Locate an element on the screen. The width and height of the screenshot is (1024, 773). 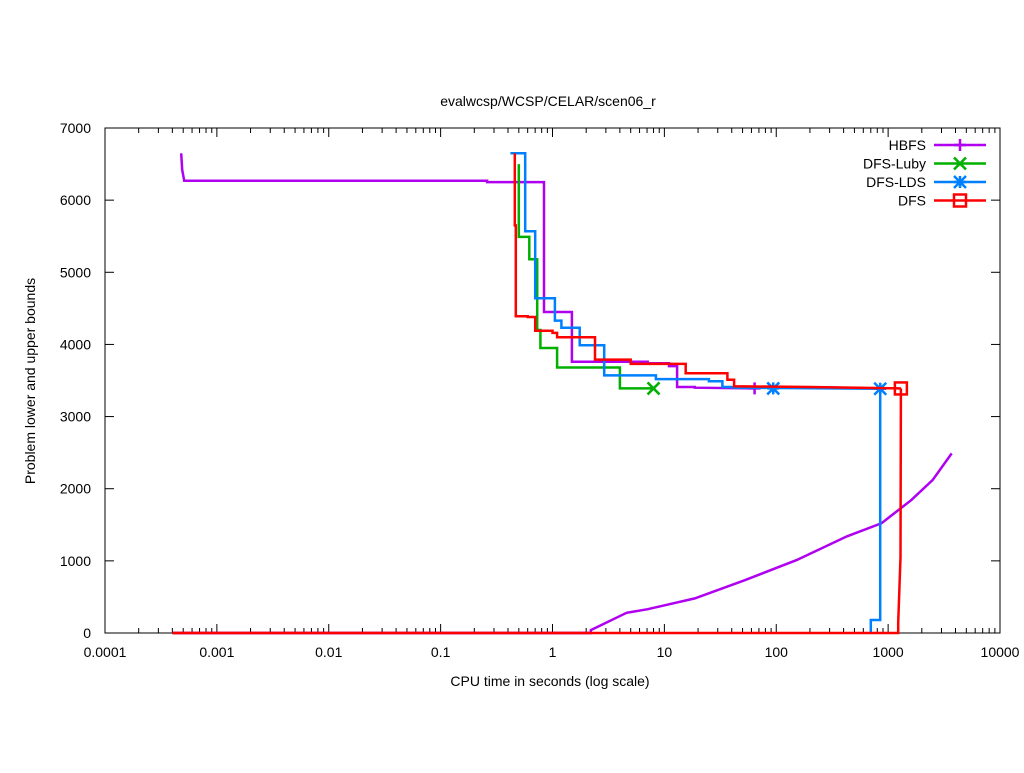
dfs-lds-upper-bound-line is located at coordinates (695, 271).